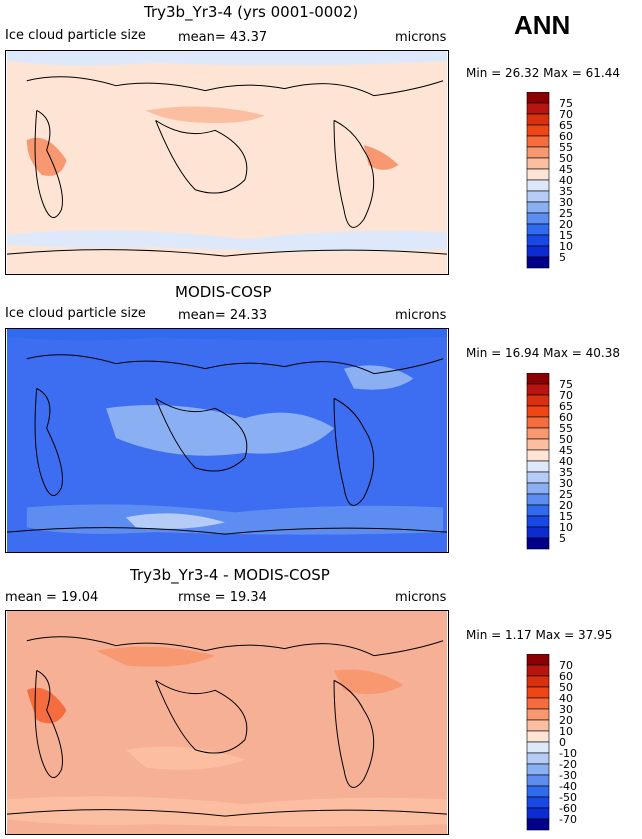  What do you see at coordinates (539, 635) in the screenshot?
I see `min-max-label: Min = 1.17 Max = 37.95` at bounding box center [539, 635].